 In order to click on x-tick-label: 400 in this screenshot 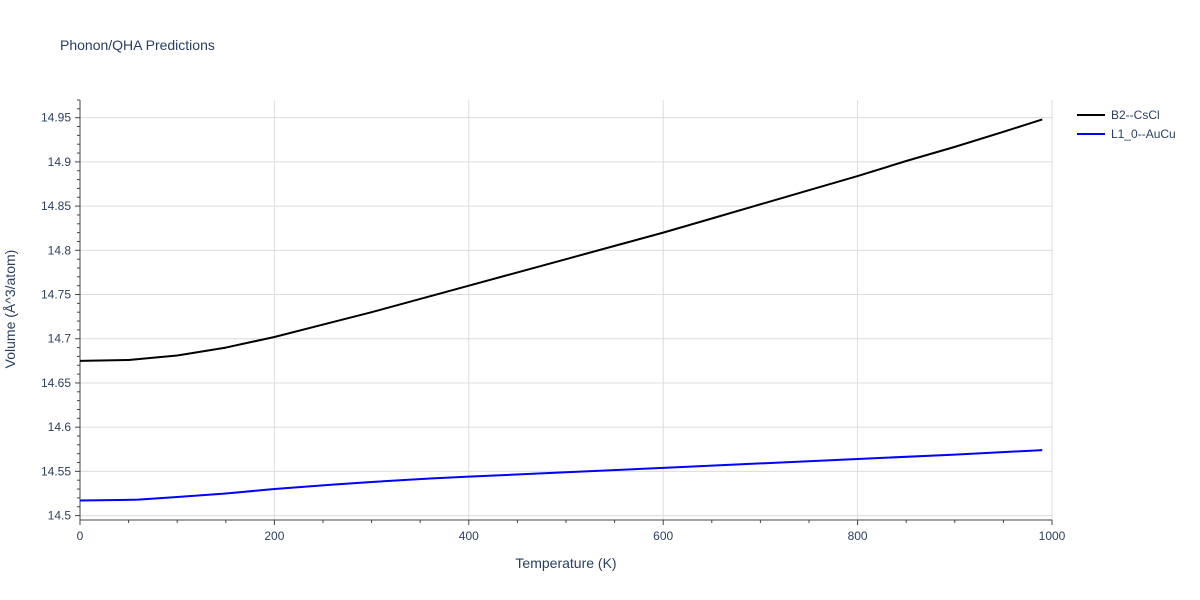, I will do `click(469, 536)`.